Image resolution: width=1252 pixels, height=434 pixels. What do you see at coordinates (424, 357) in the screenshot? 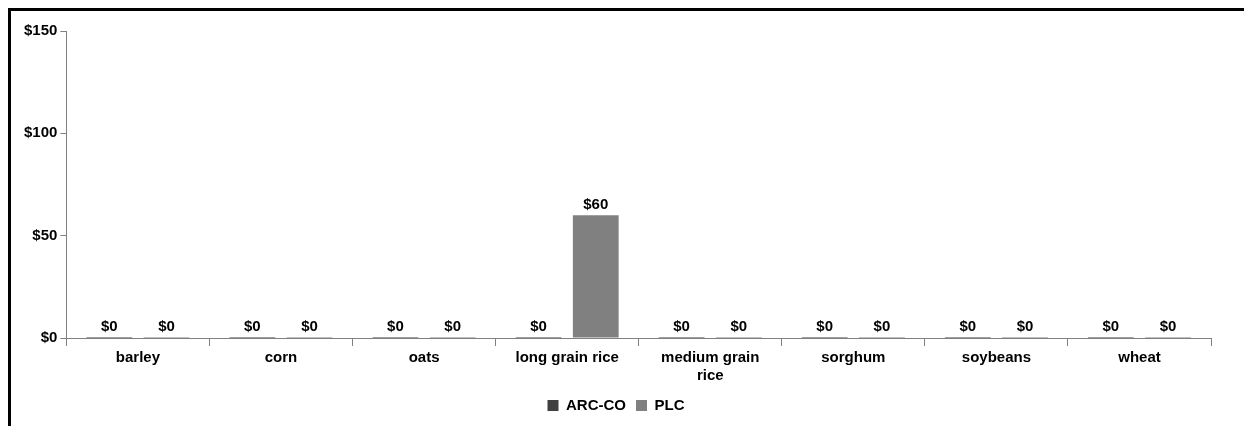
I see `x-tick-label: oats` at bounding box center [424, 357].